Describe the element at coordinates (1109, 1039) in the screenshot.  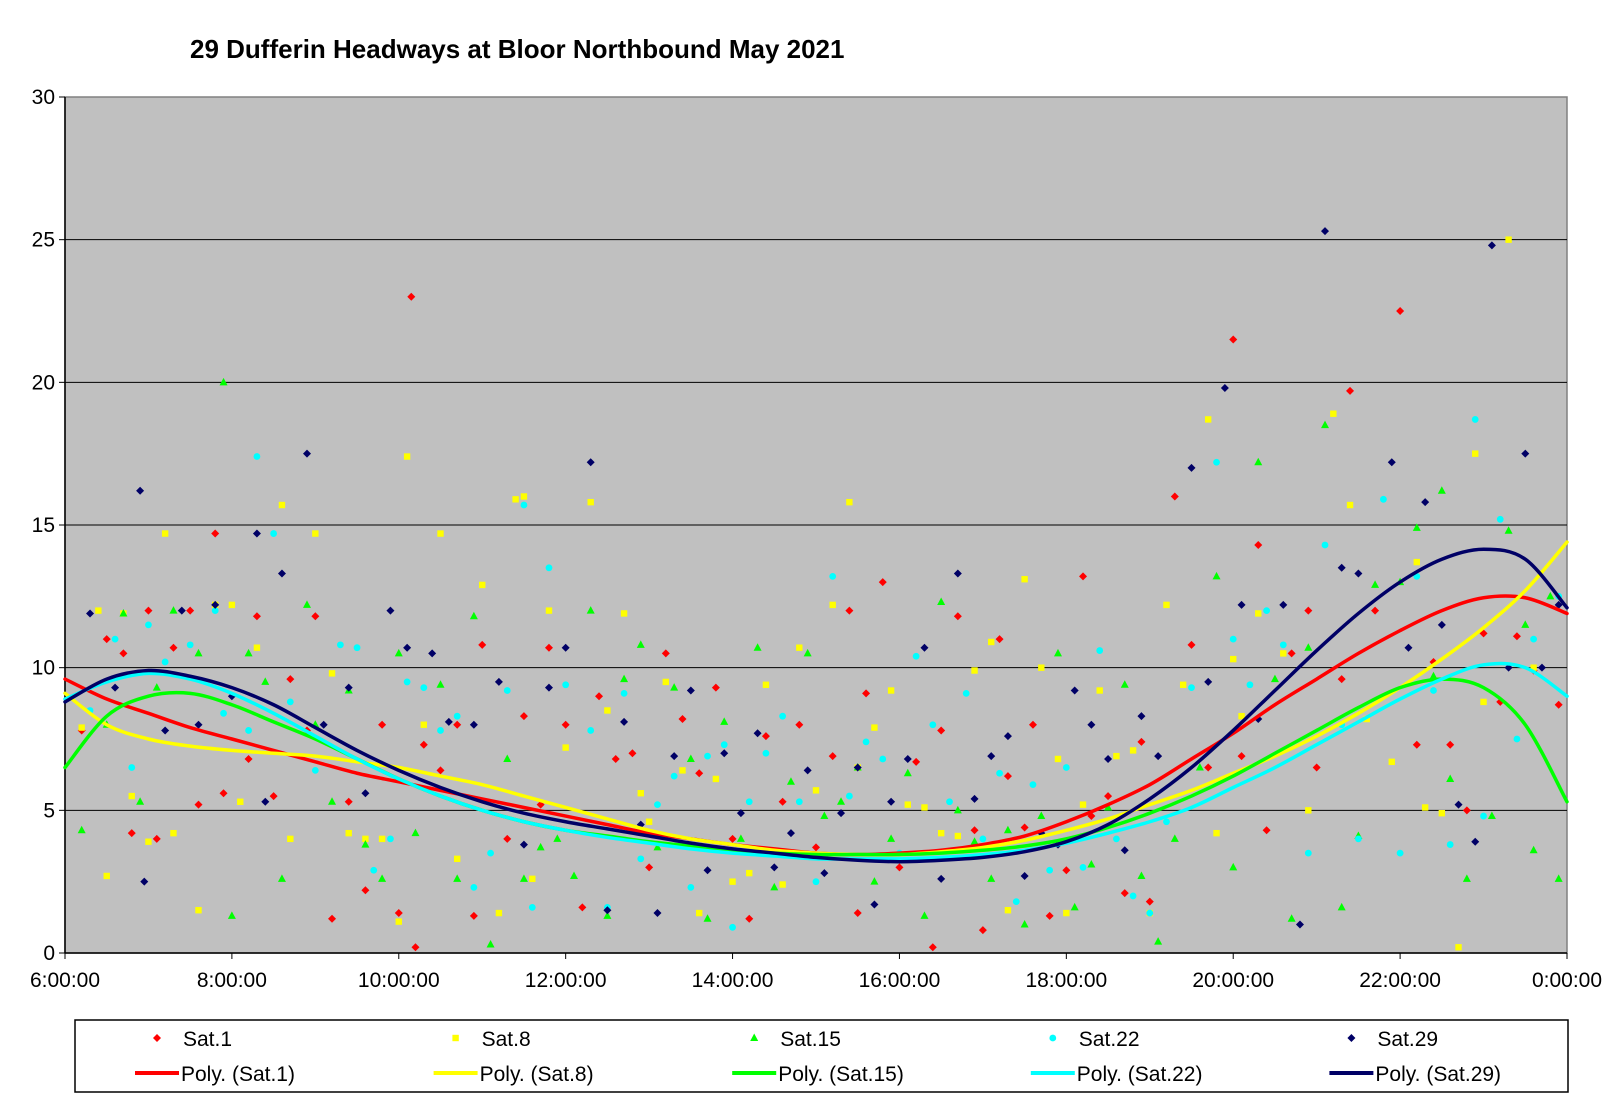
I see `legend-label: Sat.22` at that location.